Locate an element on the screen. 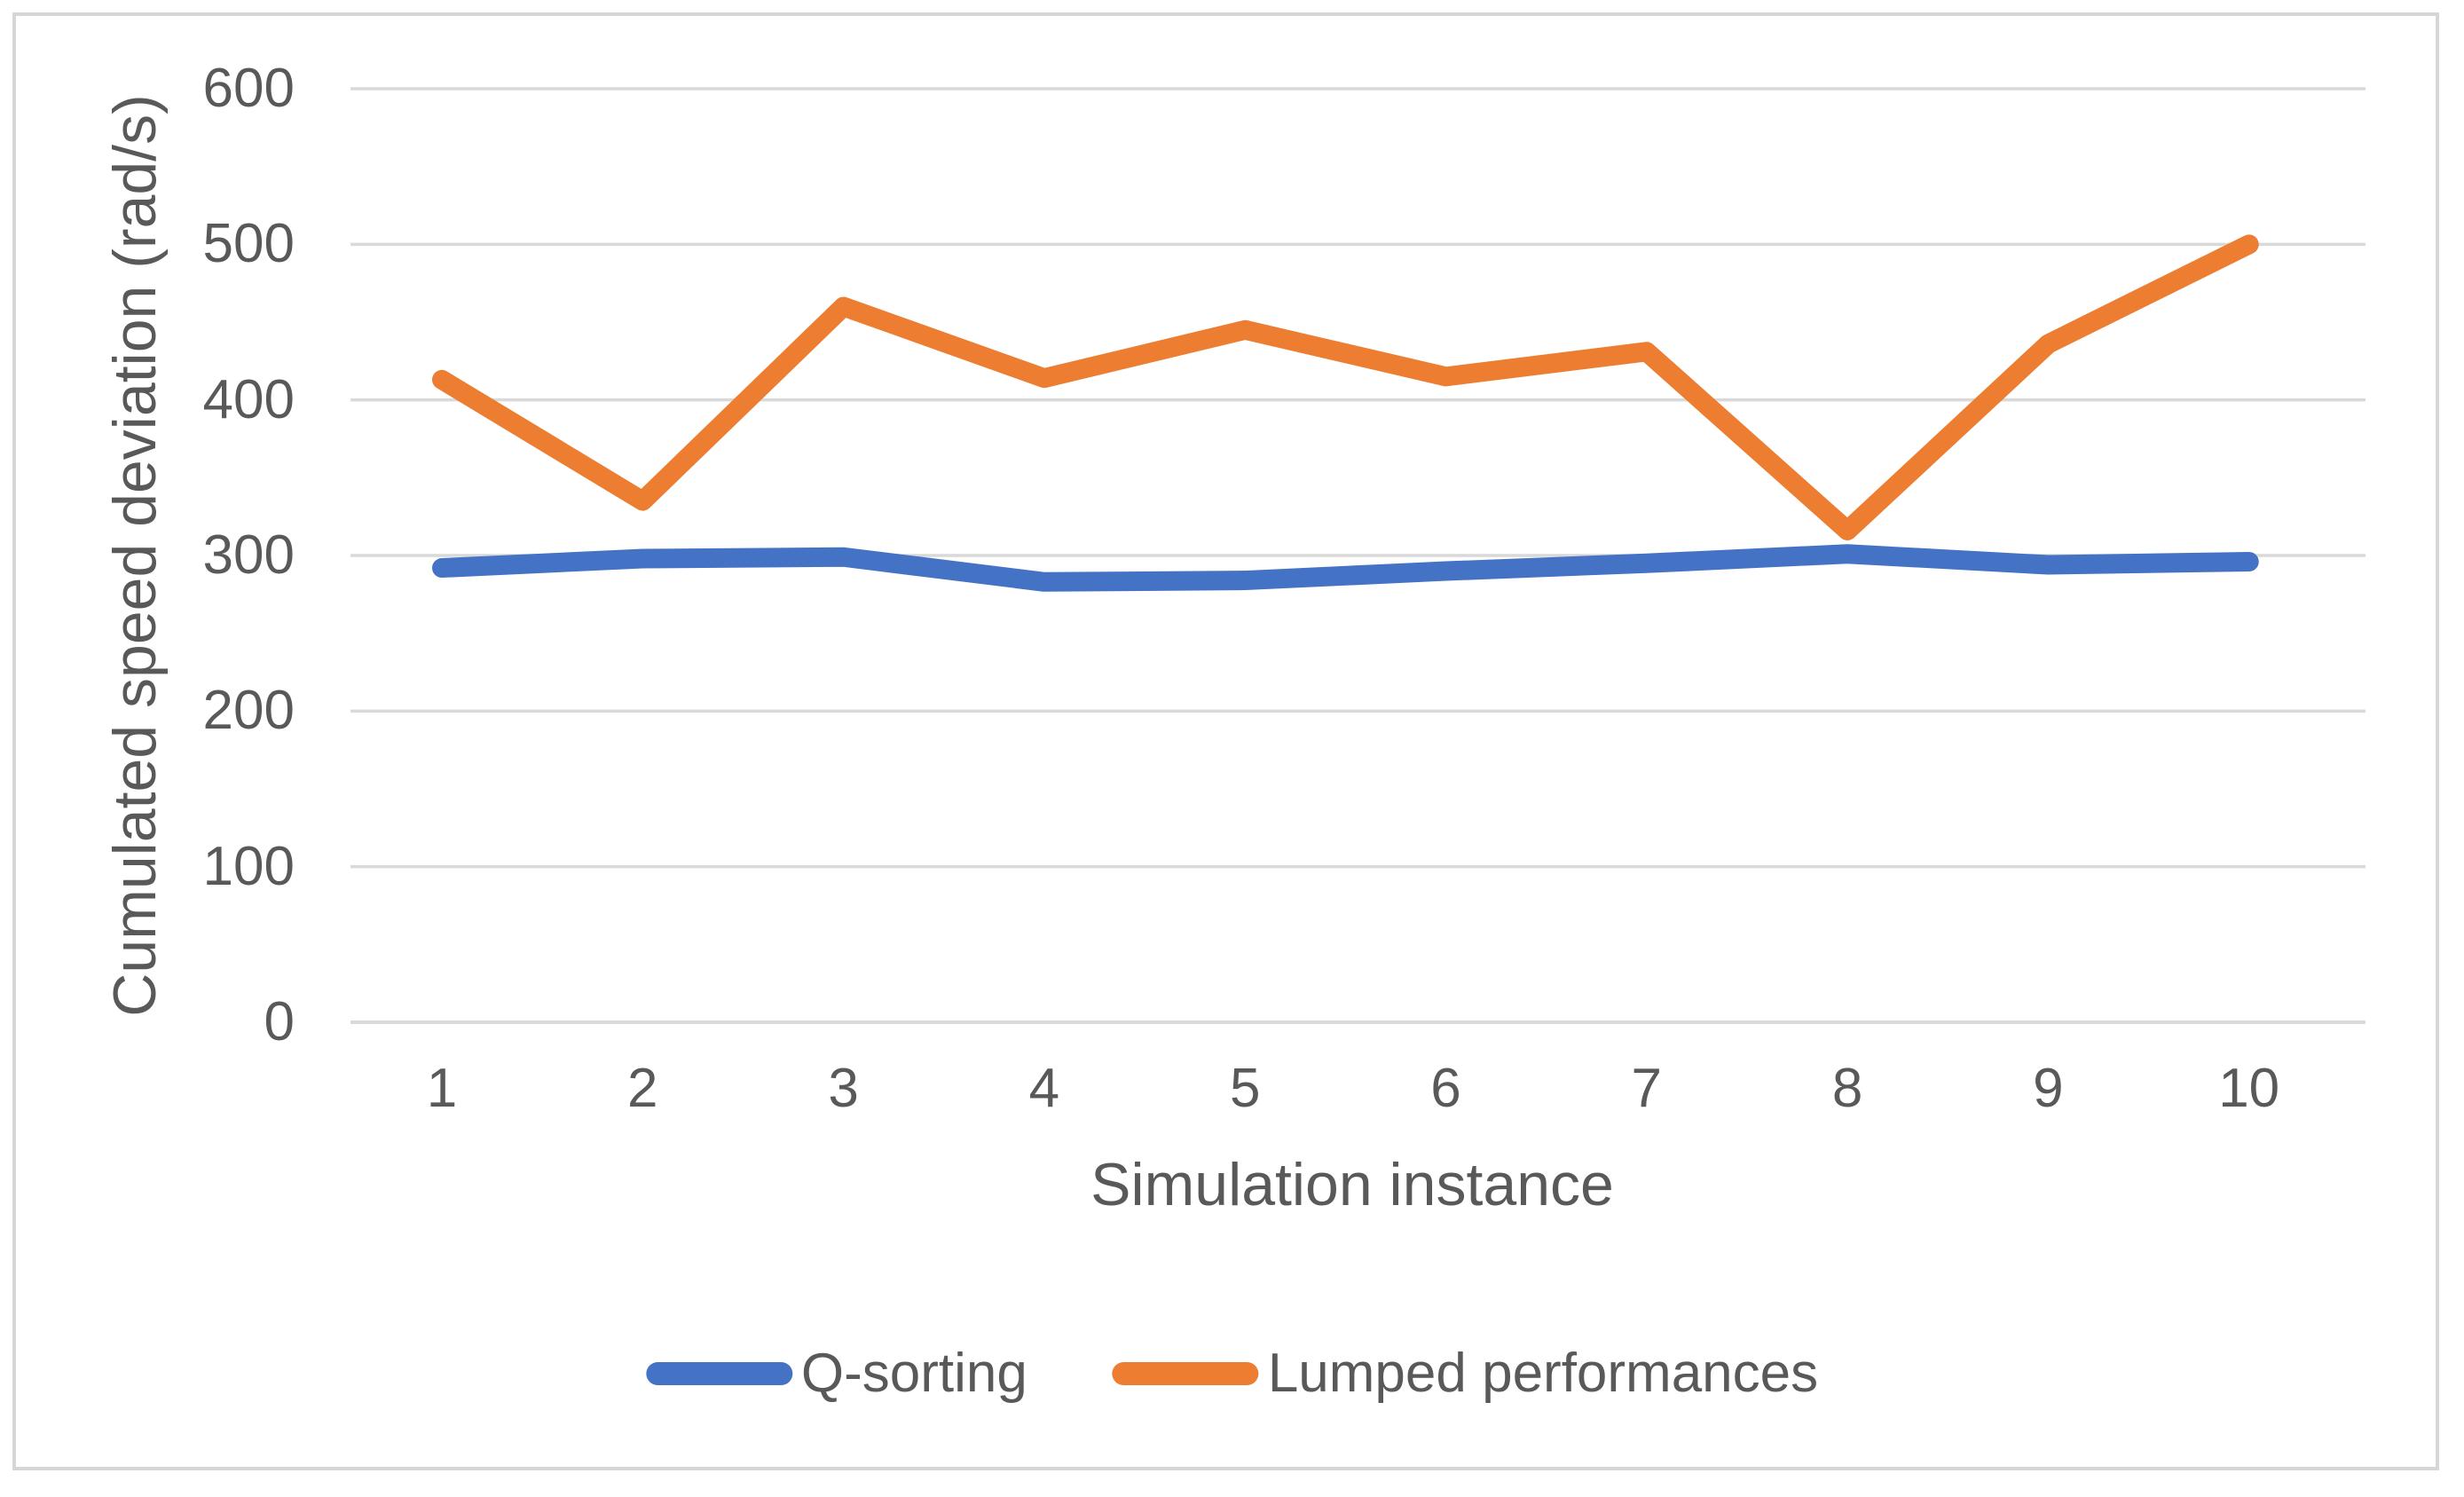 This screenshot has height=1497, width=2464. legend-item-lumped-performances: Lumped performances is located at coordinates (1465, 1373).